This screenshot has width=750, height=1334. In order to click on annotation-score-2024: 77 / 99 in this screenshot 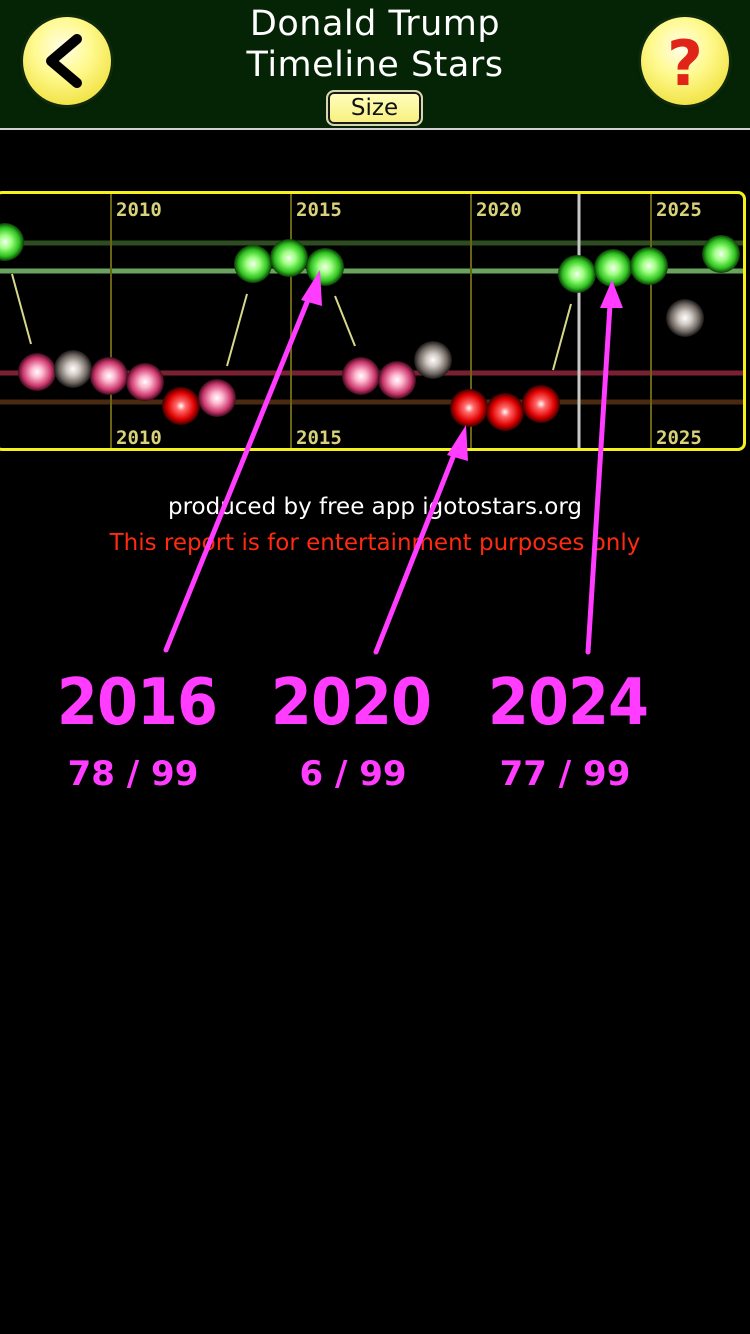, I will do `click(565, 774)`.